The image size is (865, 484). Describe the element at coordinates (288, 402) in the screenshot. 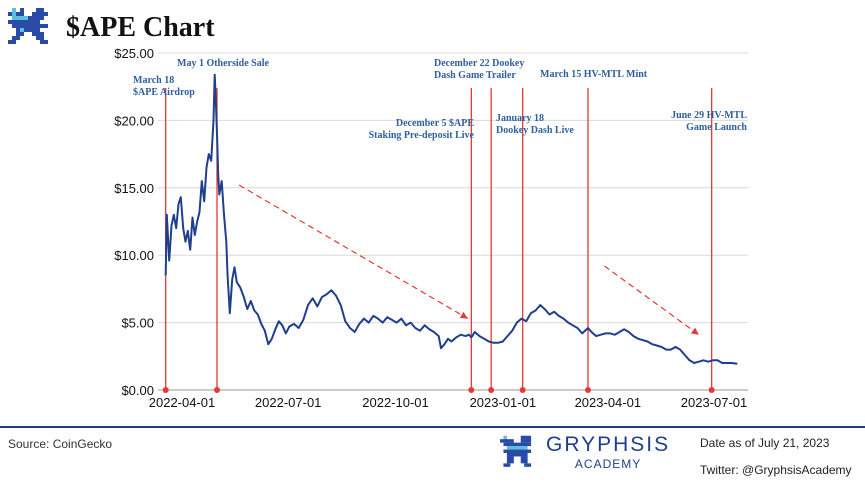

I see `x-tick-label: 2022-07-01` at that location.